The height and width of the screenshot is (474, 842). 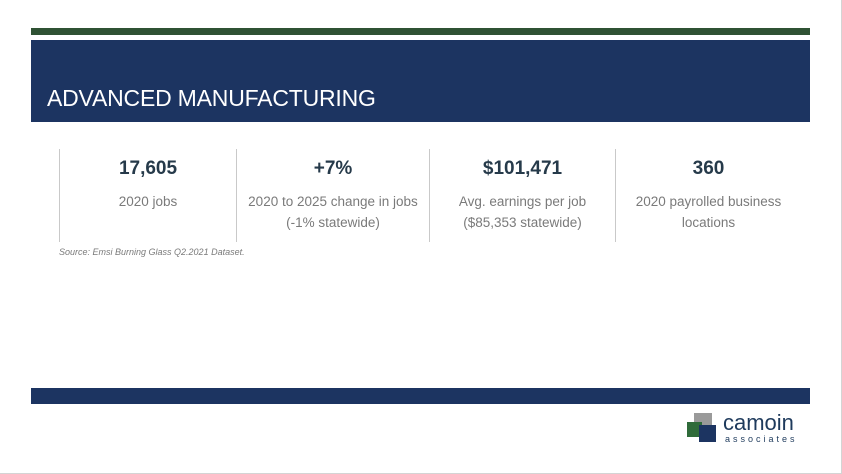 What do you see at coordinates (758, 422) in the screenshot?
I see `logo-wordmark: camoin` at bounding box center [758, 422].